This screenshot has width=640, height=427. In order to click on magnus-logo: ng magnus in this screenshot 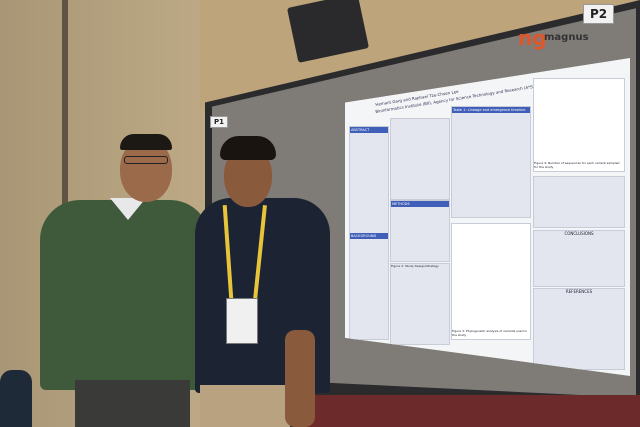, I will do `click(558, 40)`.